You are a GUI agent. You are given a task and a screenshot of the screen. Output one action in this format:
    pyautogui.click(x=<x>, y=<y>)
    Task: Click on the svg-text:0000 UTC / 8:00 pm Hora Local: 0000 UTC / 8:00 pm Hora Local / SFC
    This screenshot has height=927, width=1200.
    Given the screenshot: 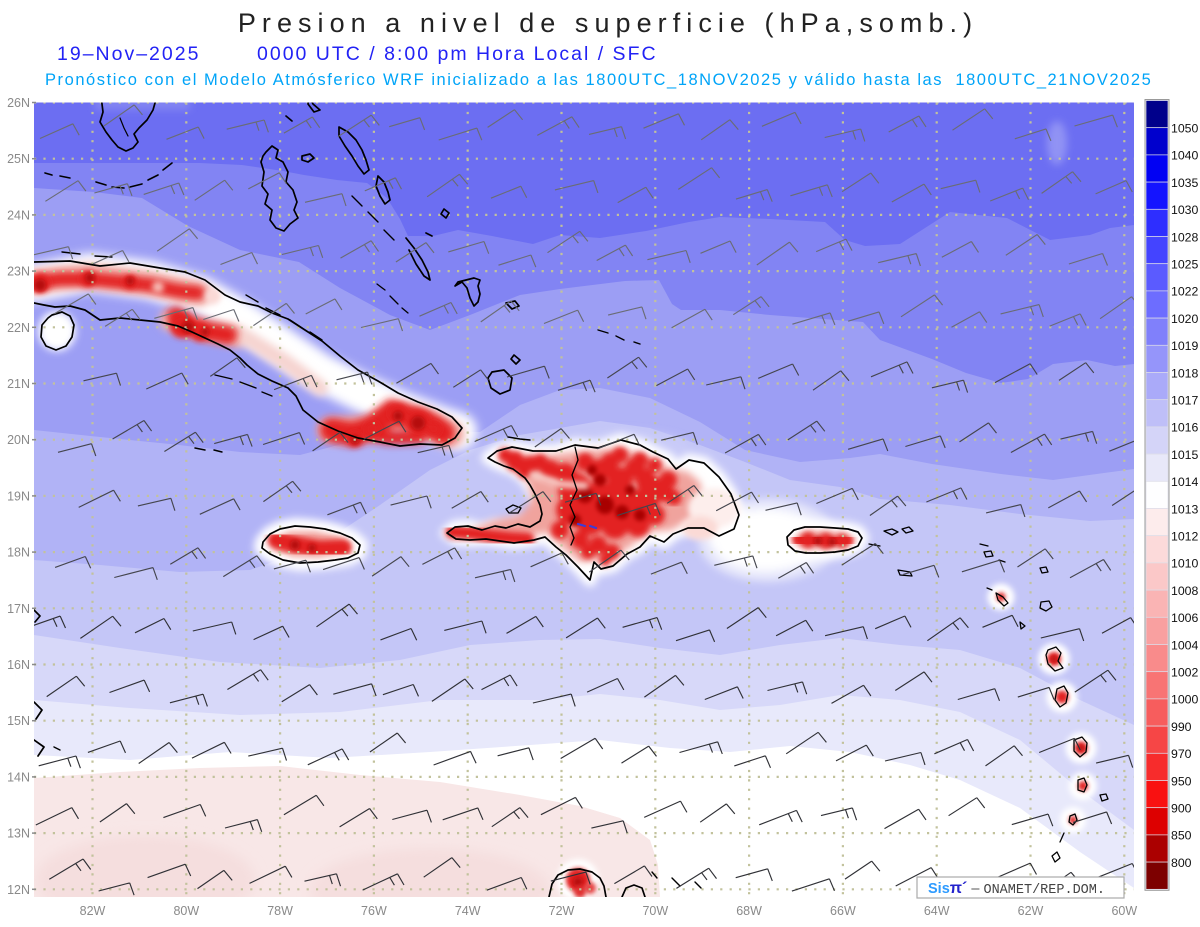 What is the action you would take?
    pyautogui.click(x=457, y=54)
    